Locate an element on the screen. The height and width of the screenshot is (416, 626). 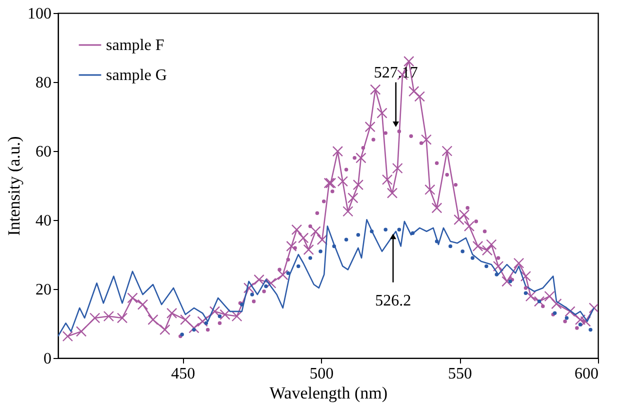
x-axis-title: Wavelength (nm) is located at coordinates (328, 393).